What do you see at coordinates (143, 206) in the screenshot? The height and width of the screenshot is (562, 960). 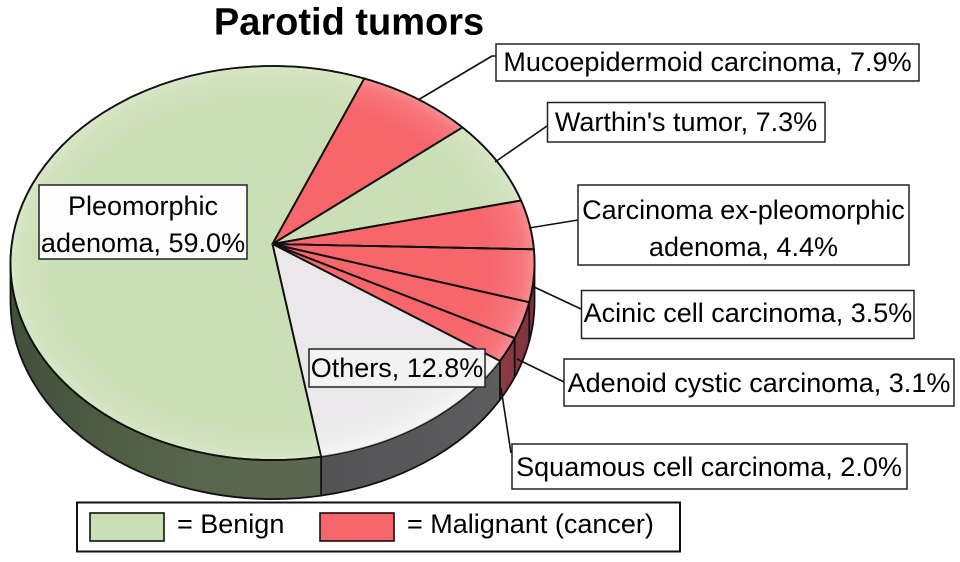 I see `svg-text: Pleomorphic` at bounding box center [143, 206].